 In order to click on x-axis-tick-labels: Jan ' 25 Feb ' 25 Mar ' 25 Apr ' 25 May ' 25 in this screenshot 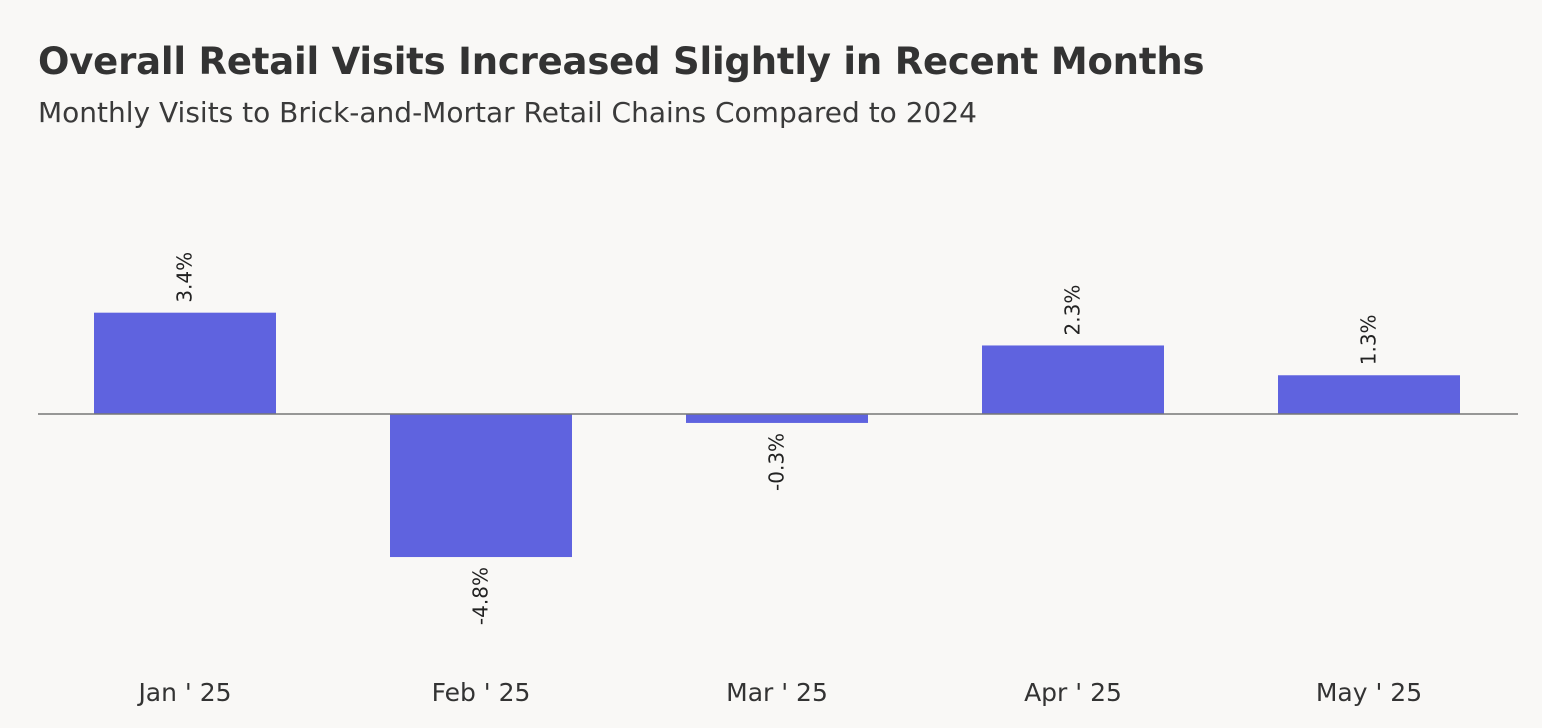, I will do `click(779, 692)`.